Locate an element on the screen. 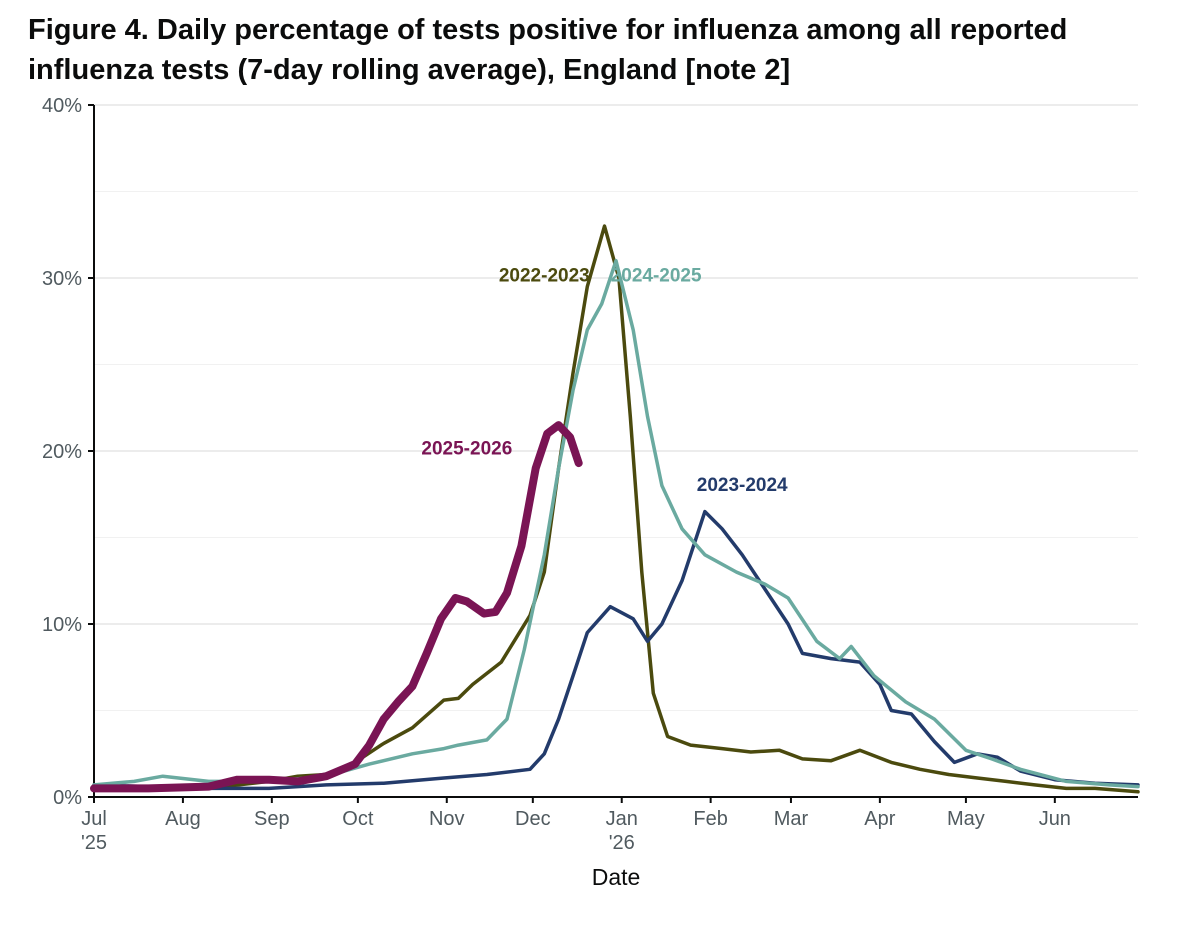 The height and width of the screenshot is (928, 1200). y-tick-label: 0% is located at coordinates (67, 798).